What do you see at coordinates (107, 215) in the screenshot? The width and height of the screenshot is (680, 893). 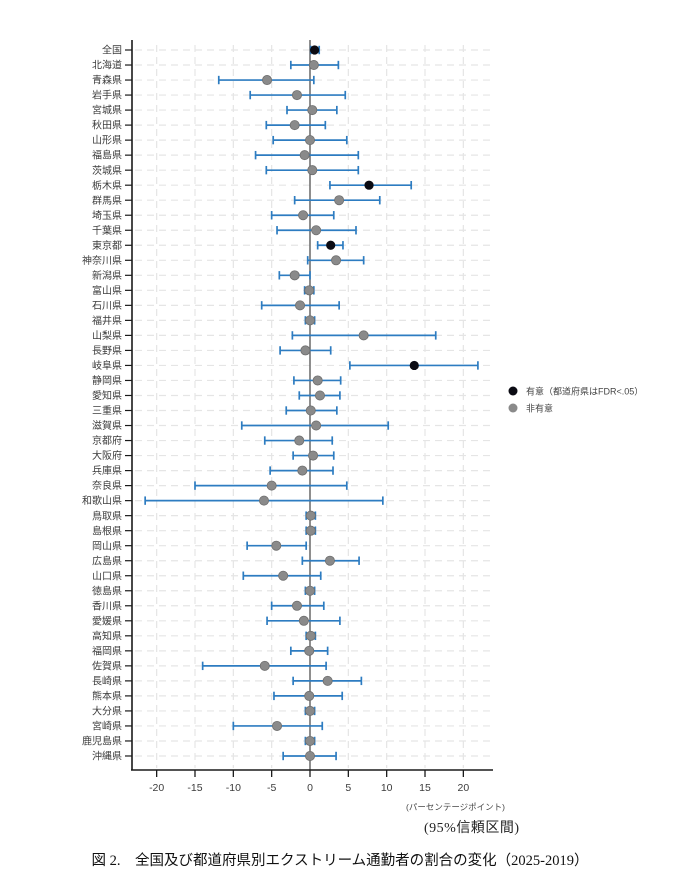 I see `row-label: 埼玉県` at bounding box center [107, 215].